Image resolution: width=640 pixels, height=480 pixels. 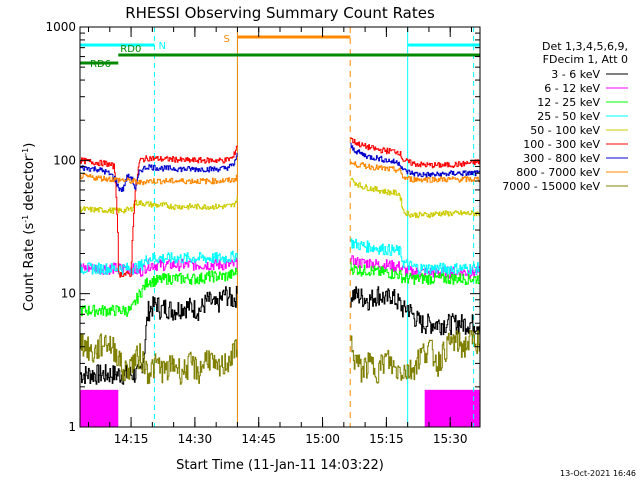 What do you see at coordinates (575, 74) in the screenshot?
I see `legend-label: 3 - 6 keV` at bounding box center [575, 74].